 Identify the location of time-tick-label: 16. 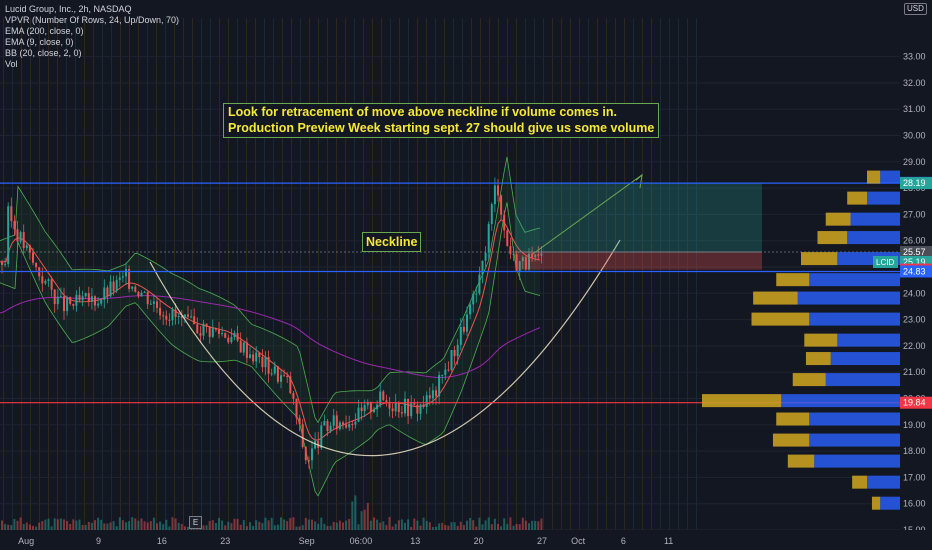
(162, 541).